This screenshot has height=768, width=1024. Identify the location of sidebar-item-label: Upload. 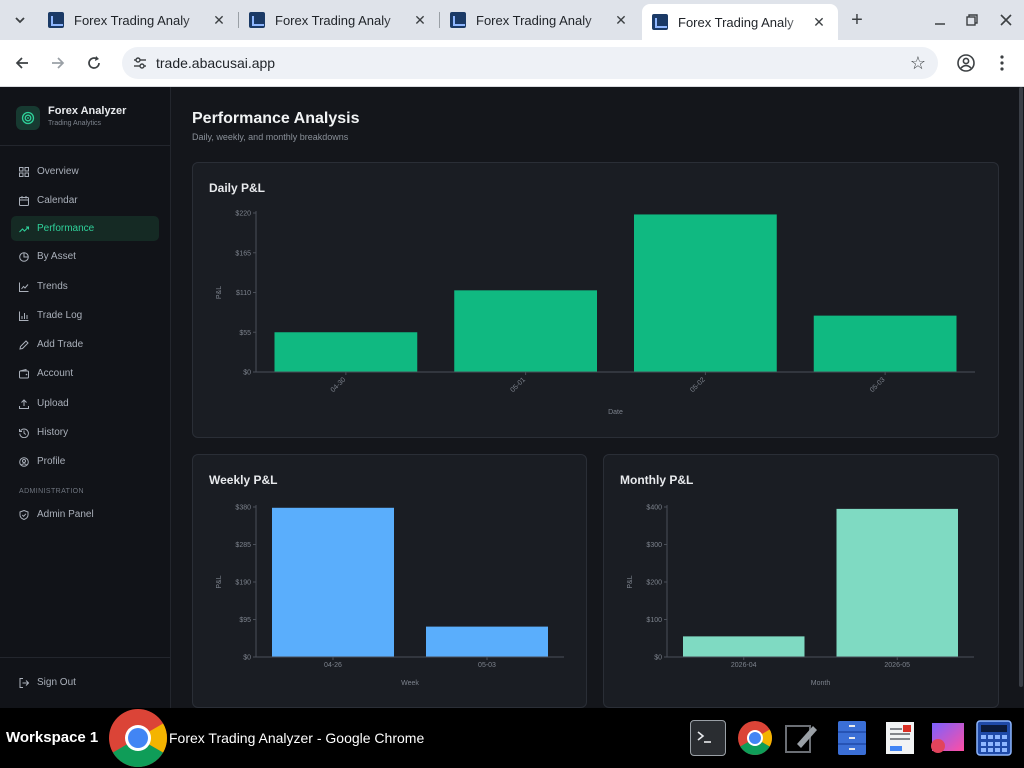
(53, 403).